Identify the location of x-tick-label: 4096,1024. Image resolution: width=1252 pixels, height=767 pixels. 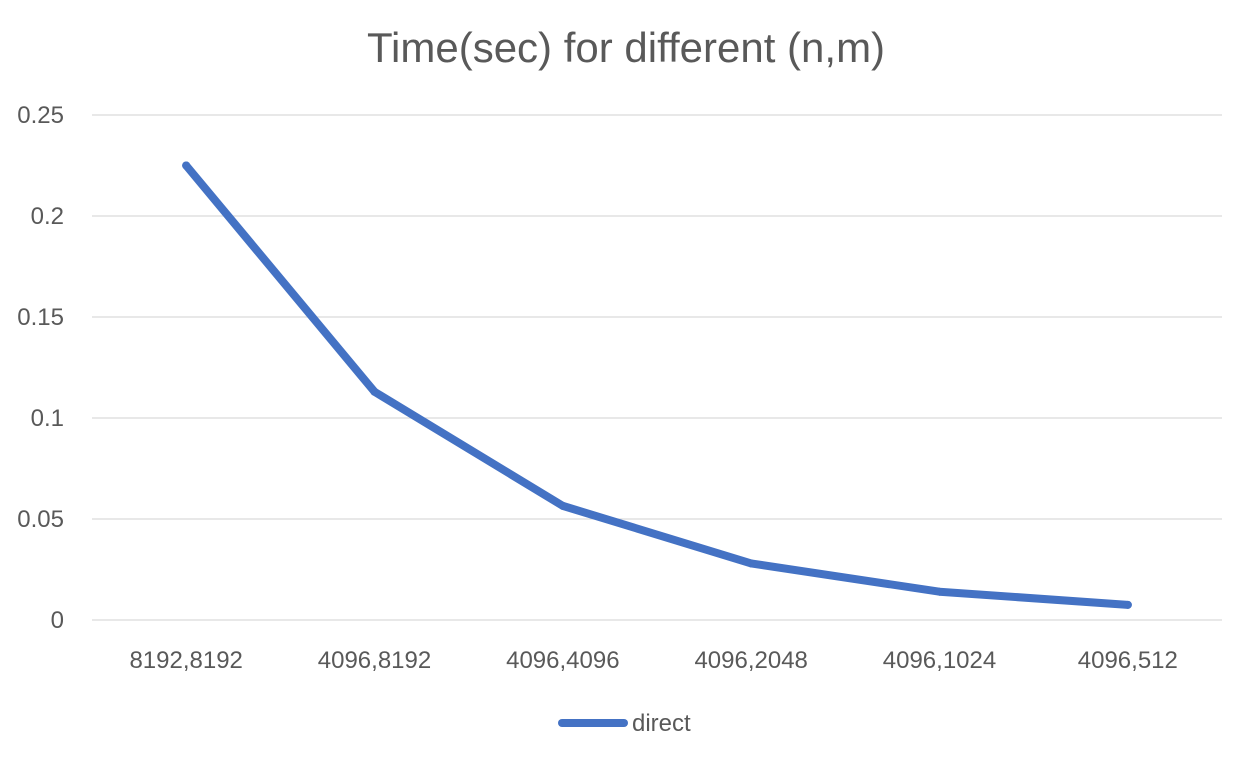
(939, 660).